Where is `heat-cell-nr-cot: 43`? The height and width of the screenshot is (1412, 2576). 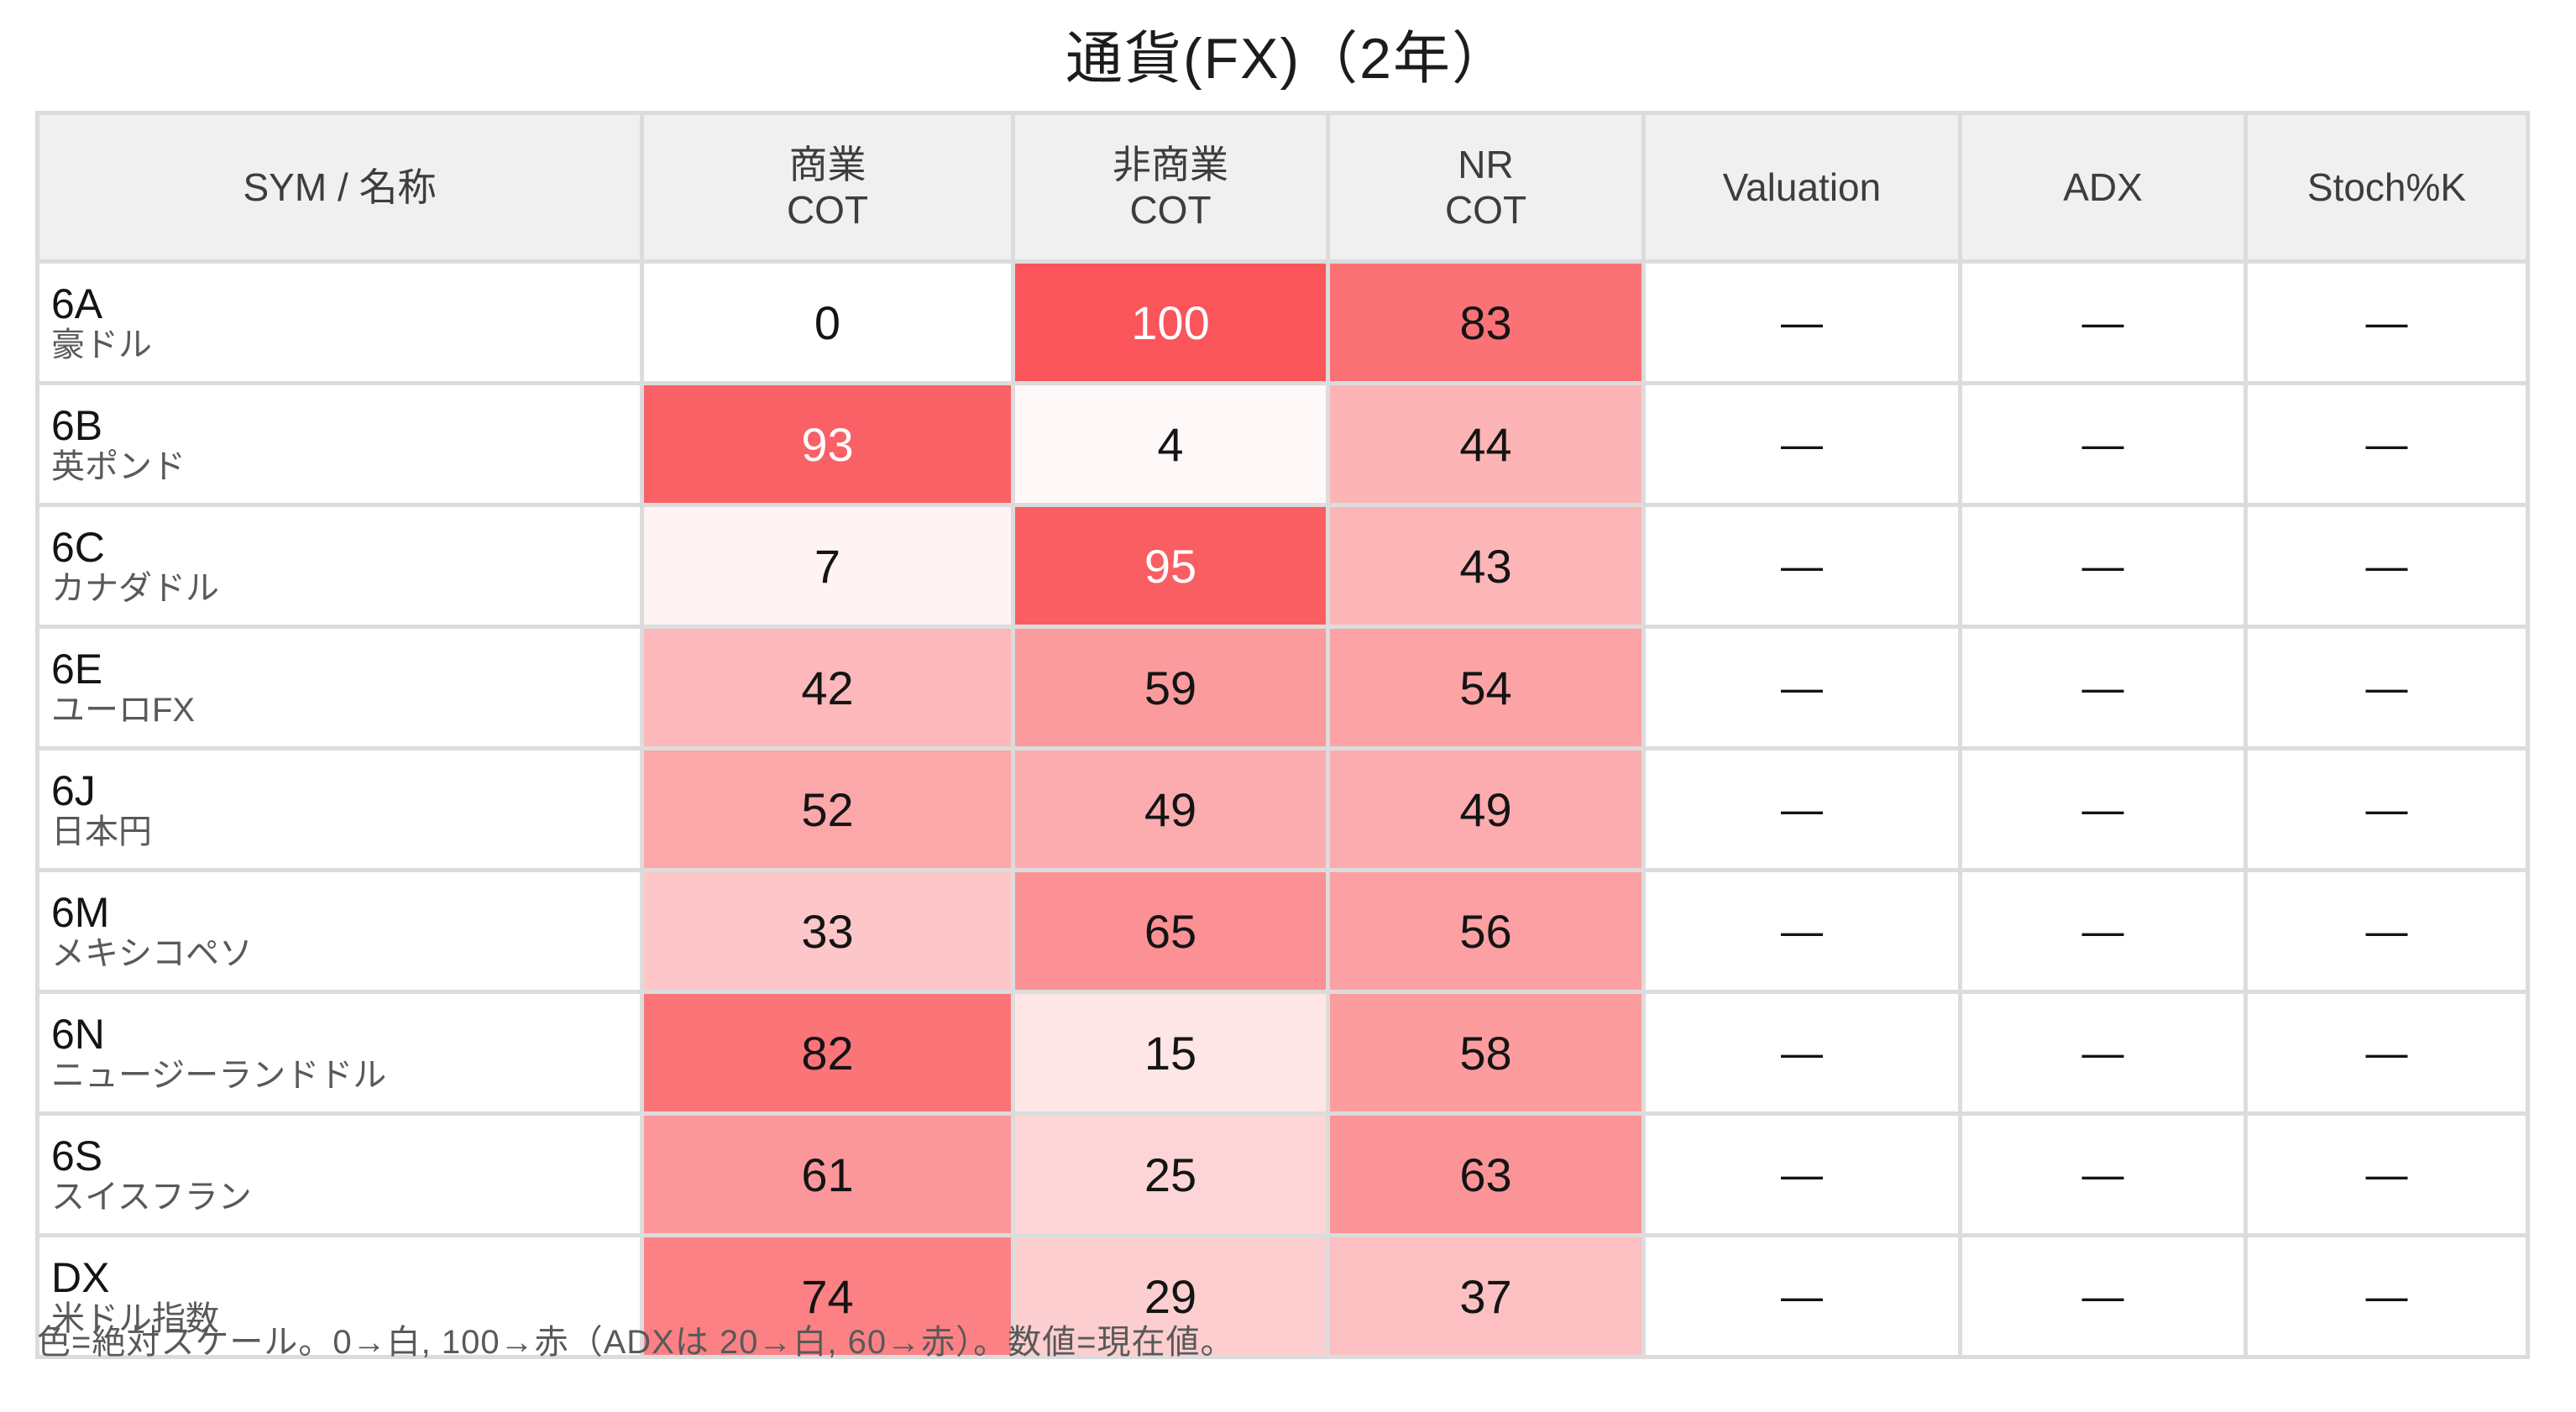
heat-cell-nr-cot: 43 is located at coordinates (1486, 566).